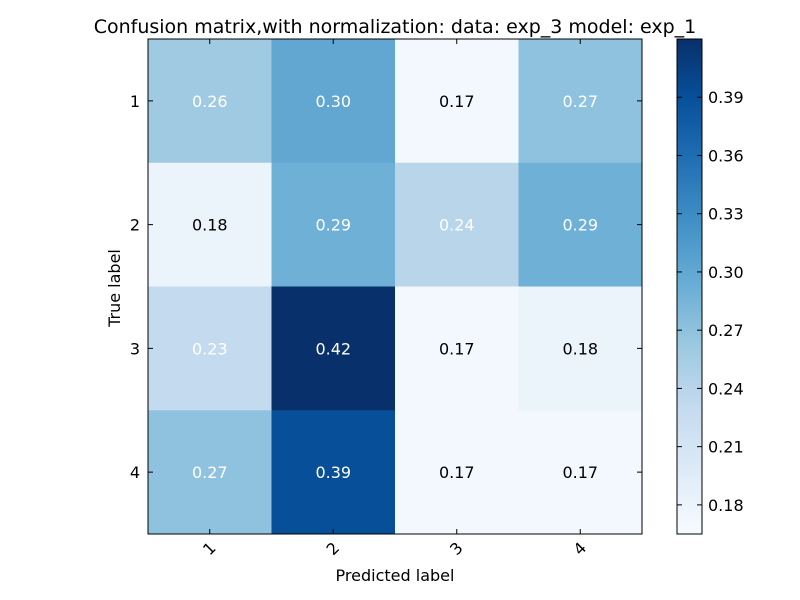 Image resolution: width=800 pixels, height=600 pixels. Describe the element at coordinates (580, 548) in the screenshot. I see `x-tick-label: 4` at that location.